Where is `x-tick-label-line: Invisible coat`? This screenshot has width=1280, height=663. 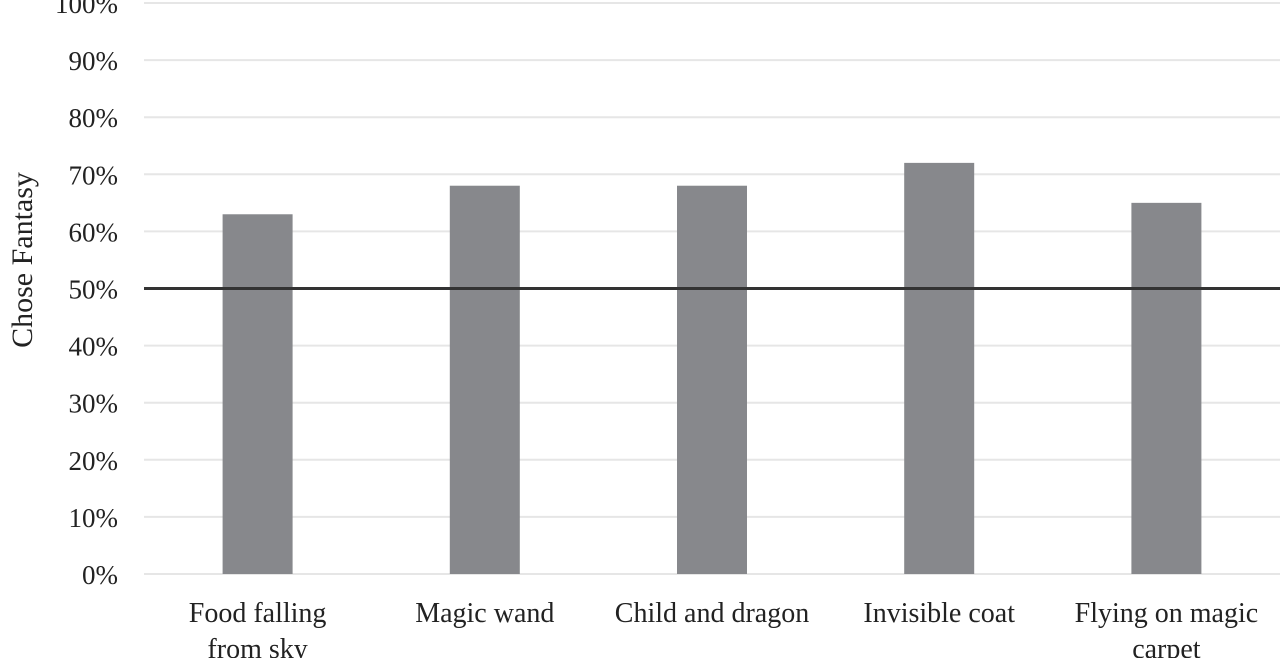 x-tick-label-line: Invisible coat is located at coordinates (939, 613).